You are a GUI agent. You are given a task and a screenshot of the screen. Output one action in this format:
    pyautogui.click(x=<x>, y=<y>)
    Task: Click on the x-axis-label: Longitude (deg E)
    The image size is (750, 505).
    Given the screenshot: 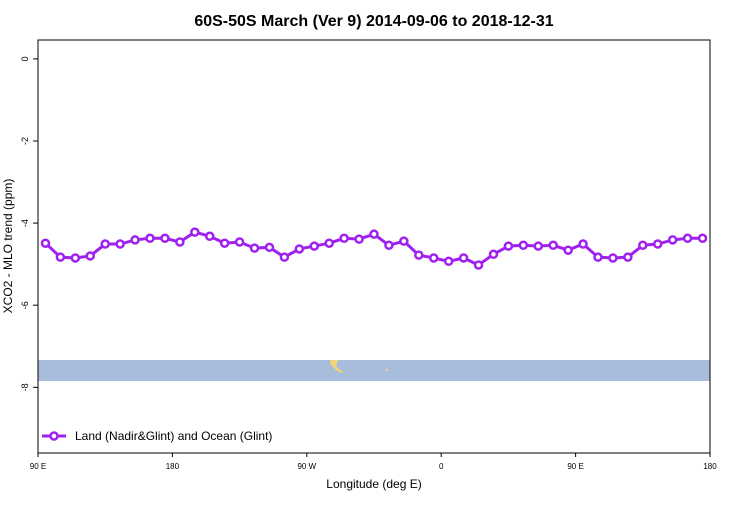 What is the action you would take?
    pyautogui.click(x=373, y=484)
    